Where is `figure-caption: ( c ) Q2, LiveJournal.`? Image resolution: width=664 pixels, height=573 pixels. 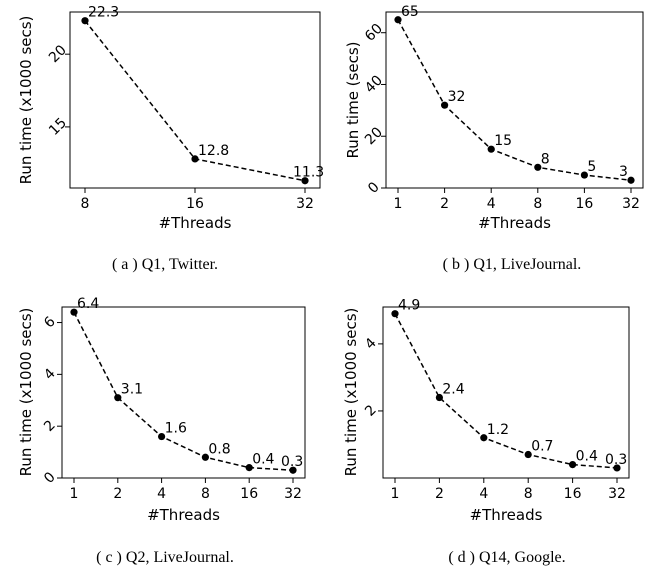 figure-caption: ( c ) Q2, LiveJournal. is located at coordinates (165, 557).